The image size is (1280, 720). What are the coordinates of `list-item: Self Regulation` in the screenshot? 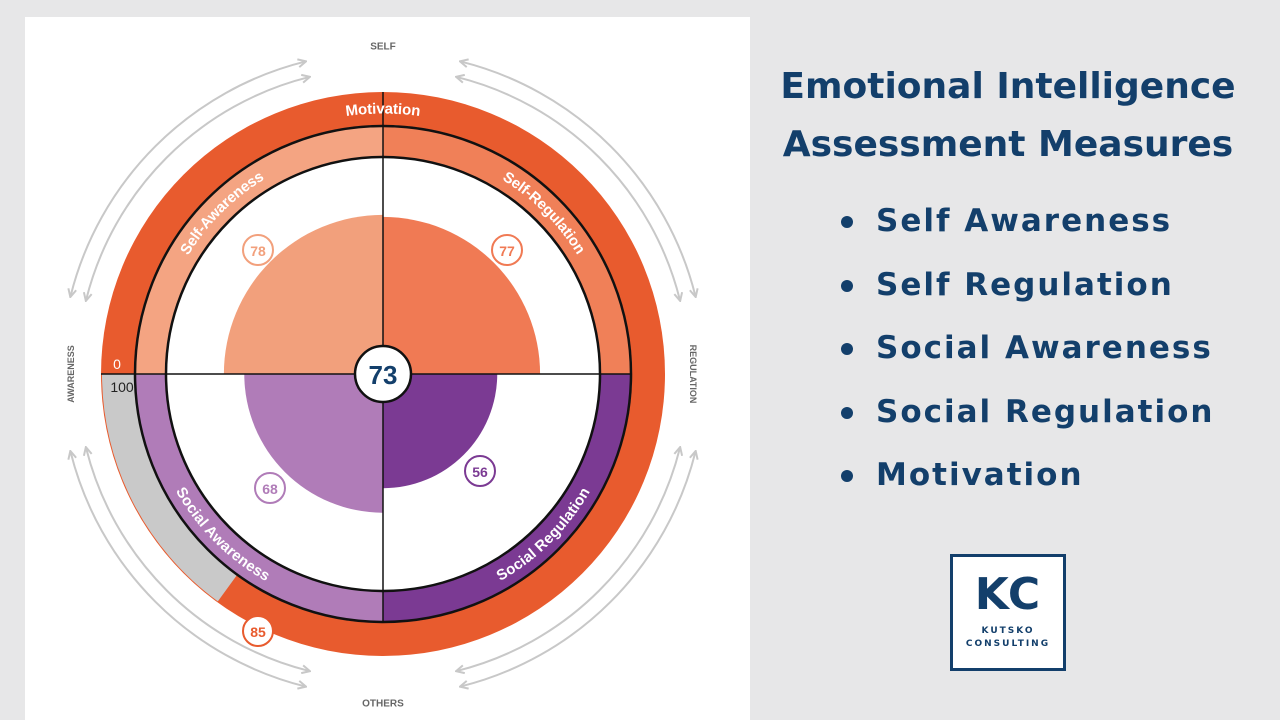 It's located at (1026, 286).